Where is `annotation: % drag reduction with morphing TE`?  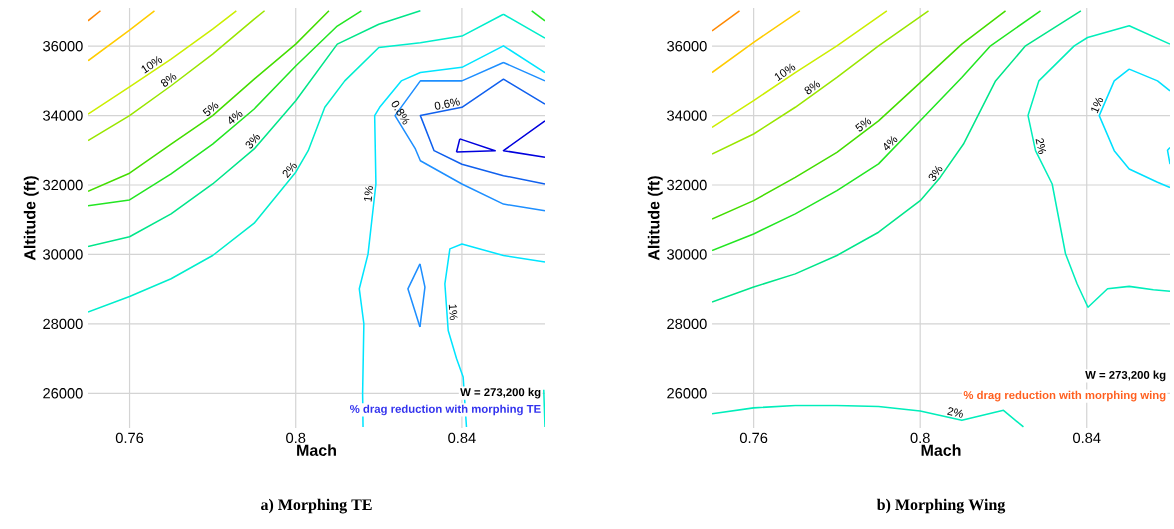
annotation: % drag reduction with morphing TE is located at coordinates (445, 410).